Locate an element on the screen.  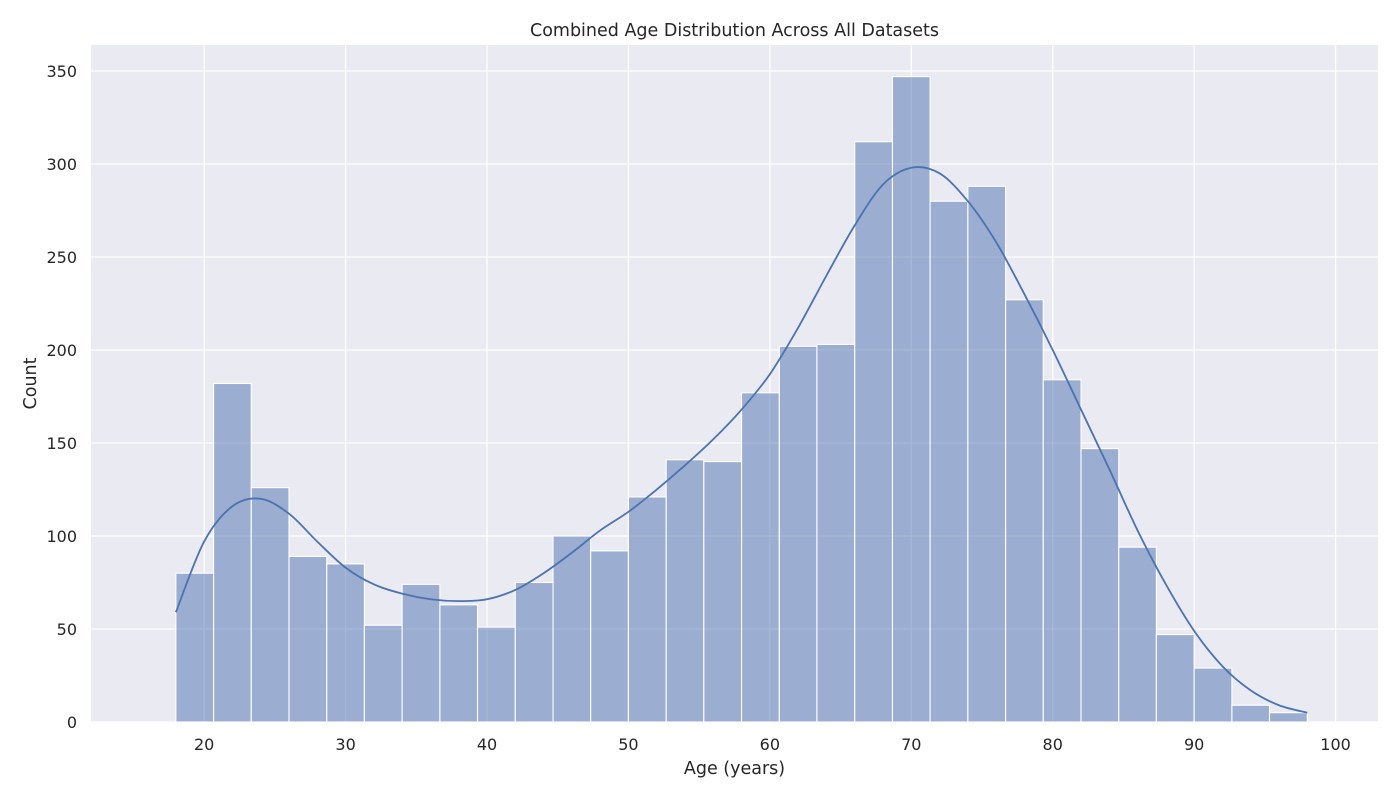
x-tick-label: 90 is located at coordinates (1194, 744).